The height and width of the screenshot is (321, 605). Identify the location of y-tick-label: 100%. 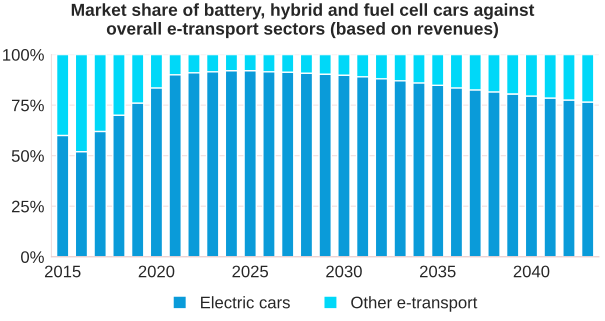
(23, 54).